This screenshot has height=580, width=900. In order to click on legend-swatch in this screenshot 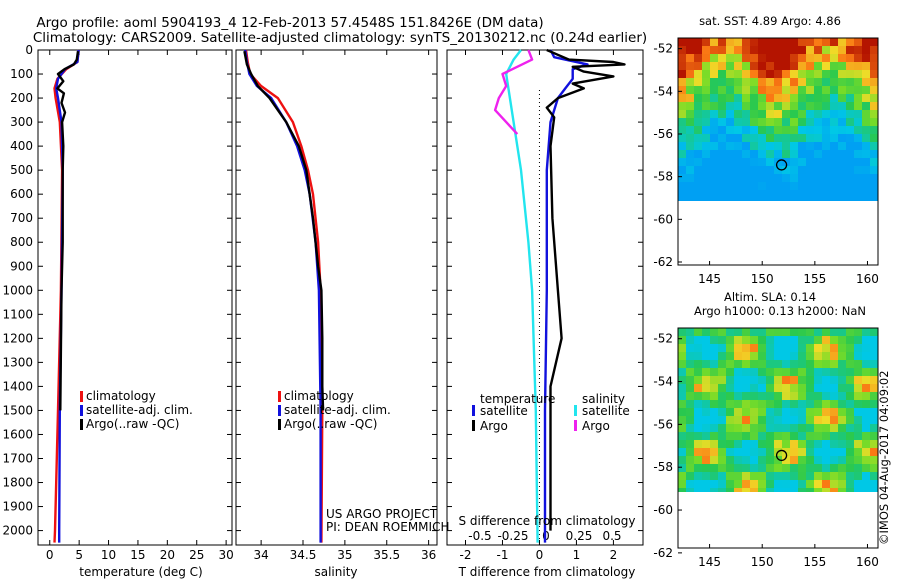, I will do `click(81, 396)`.